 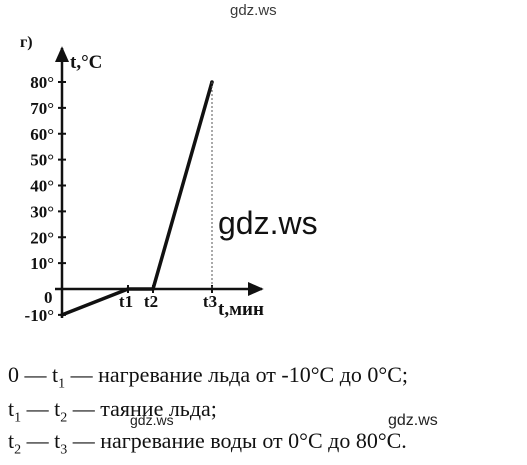 What do you see at coordinates (137, 199) in the screenshot?
I see `series-line` at bounding box center [137, 199].